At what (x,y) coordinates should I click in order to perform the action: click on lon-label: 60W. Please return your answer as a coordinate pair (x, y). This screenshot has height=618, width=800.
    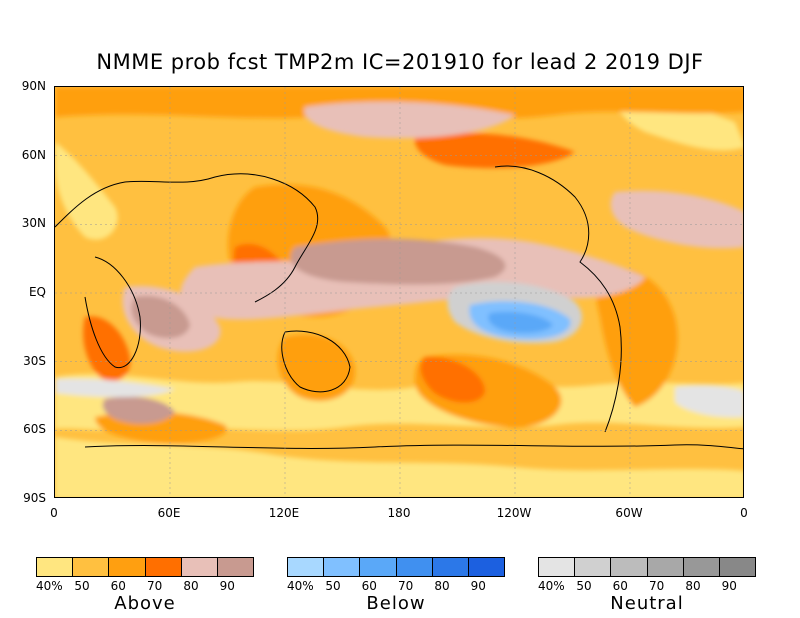
    Looking at the image, I should click on (629, 513).